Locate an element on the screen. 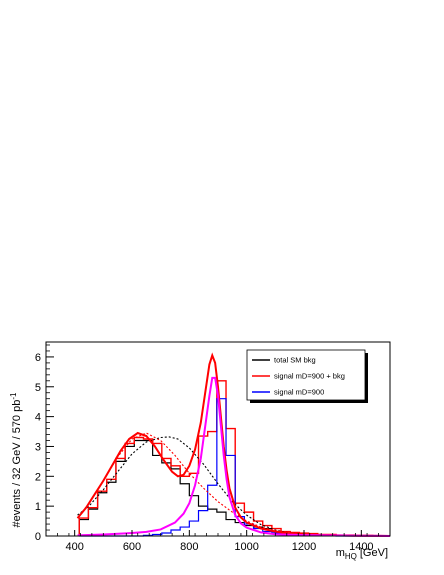  y-tick-label-5: 5 is located at coordinates (38, 388).